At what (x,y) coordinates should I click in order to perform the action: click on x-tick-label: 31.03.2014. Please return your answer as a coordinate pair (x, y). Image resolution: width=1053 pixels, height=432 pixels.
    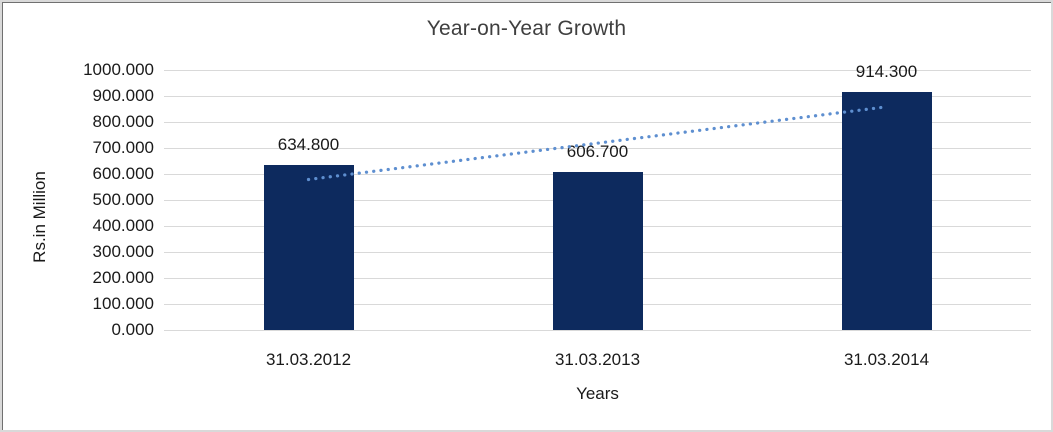
    Looking at the image, I should click on (886, 359).